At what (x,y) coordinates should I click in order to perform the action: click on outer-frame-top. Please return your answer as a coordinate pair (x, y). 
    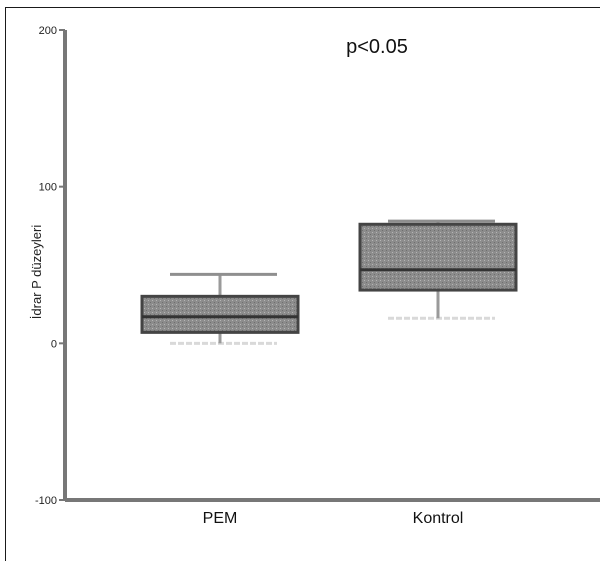
    Looking at the image, I should click on (302, 7).